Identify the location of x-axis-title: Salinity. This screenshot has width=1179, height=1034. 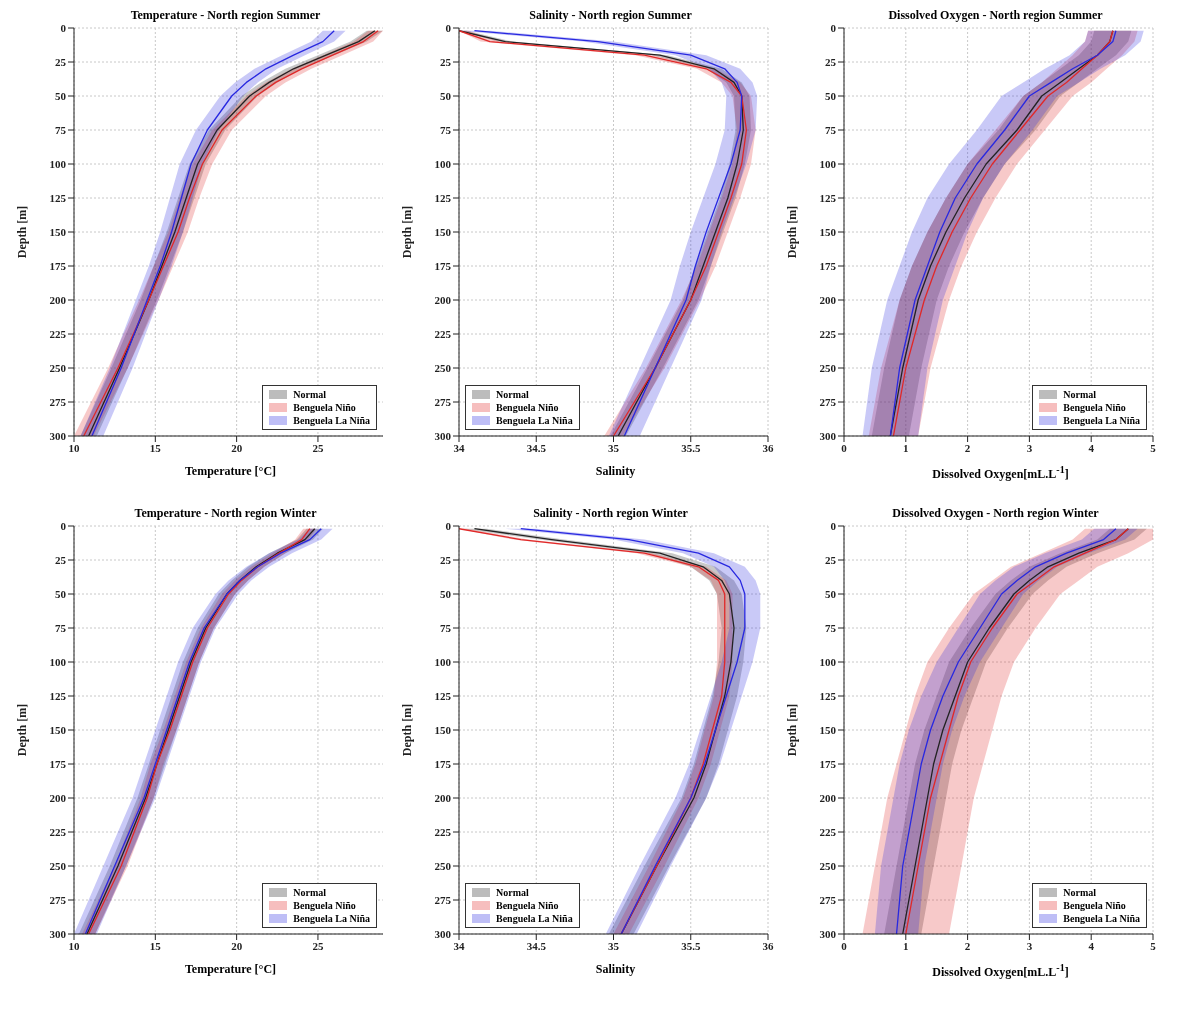
(615, 471).